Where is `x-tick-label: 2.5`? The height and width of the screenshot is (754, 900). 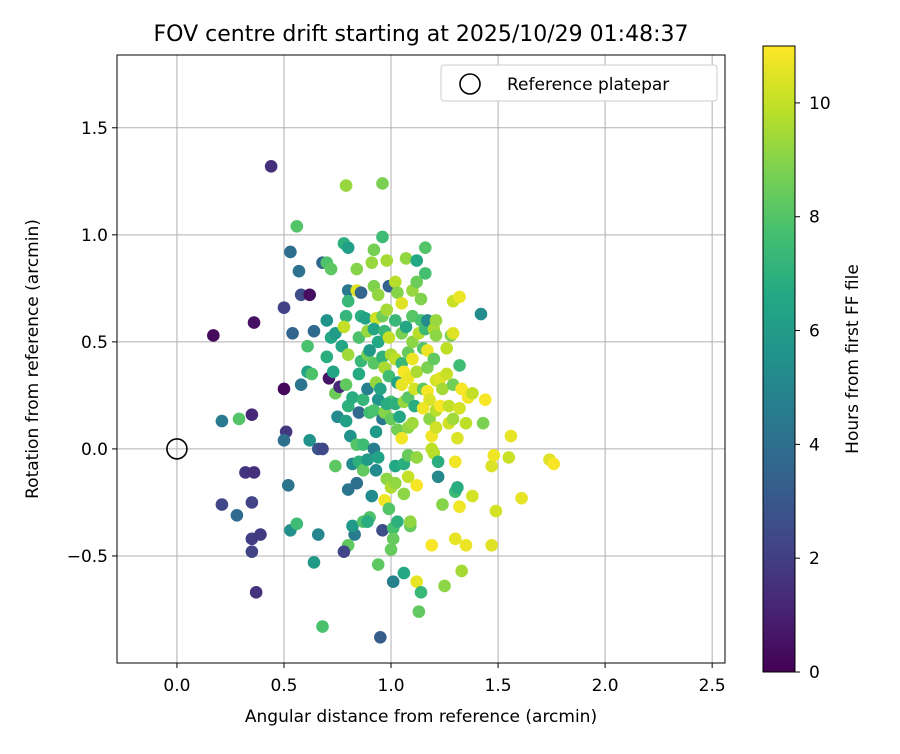
x-tick-label: 2.5 is located at coordinates (712, 686).